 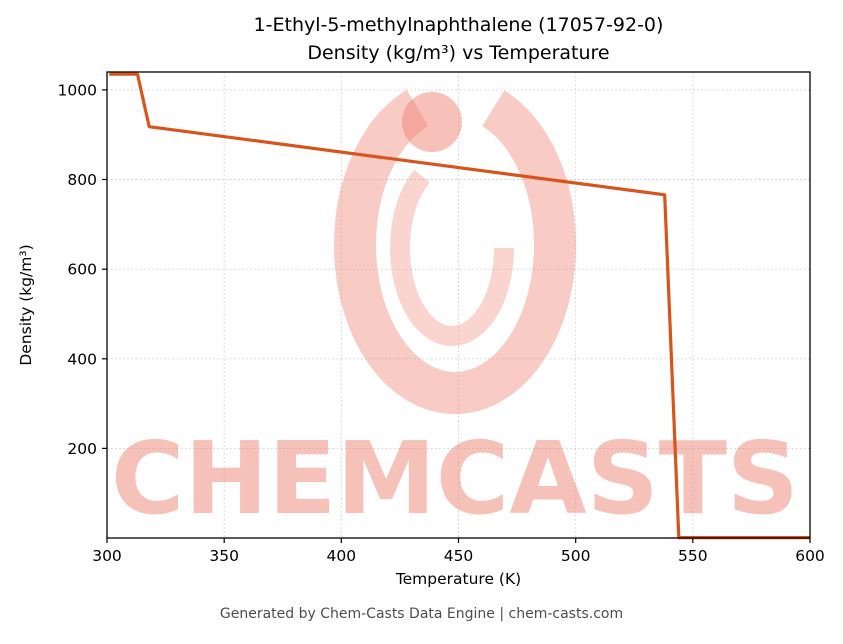 I want to click on y-tick-label: 200, so click(x=82, y=449).